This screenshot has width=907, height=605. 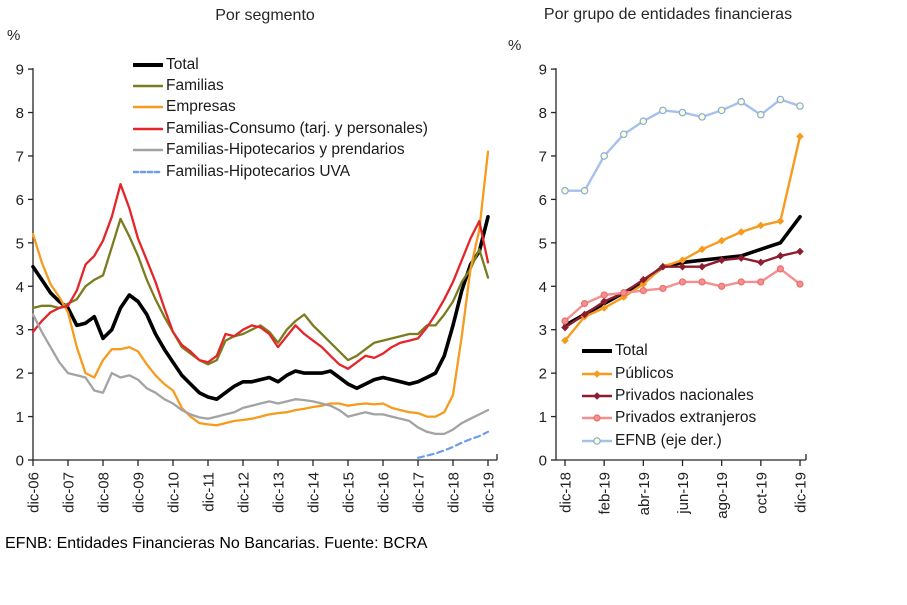 I want to click on legend-label: Familias-Consumo (tarj. y personales), so click(x=297, y=128).